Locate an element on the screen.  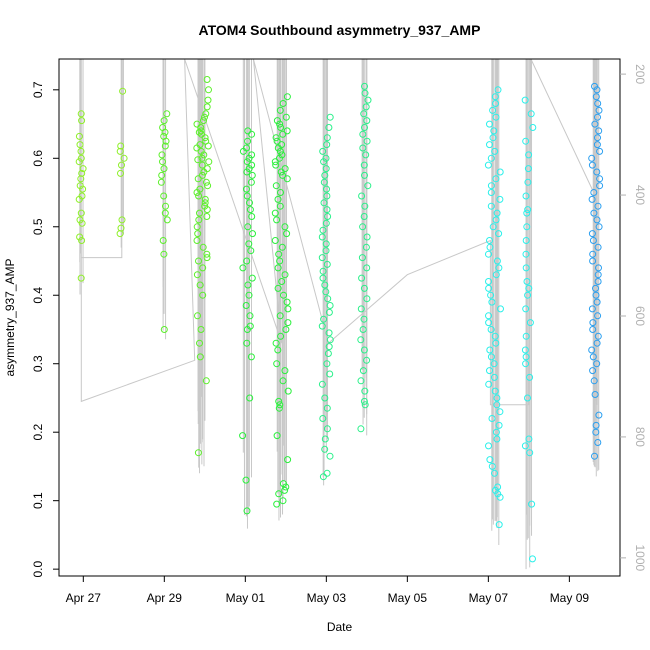
y2-tick-label: 800 is located at coordinates (640, 437).